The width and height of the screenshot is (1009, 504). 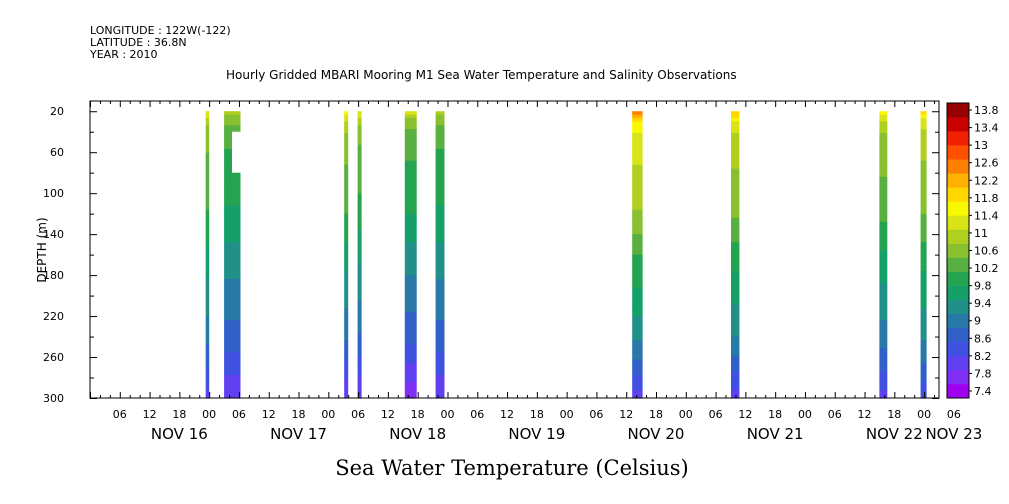 I want to click on y-tick-label: 300, so click(x=53, y=398).